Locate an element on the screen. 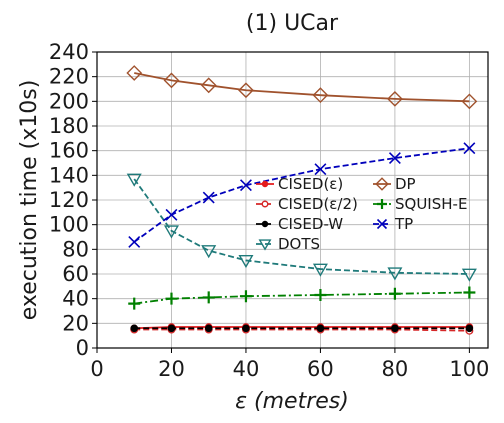 This screenshot has width=504, height=423. legend-label: DP is located at coordinates (405, 184).